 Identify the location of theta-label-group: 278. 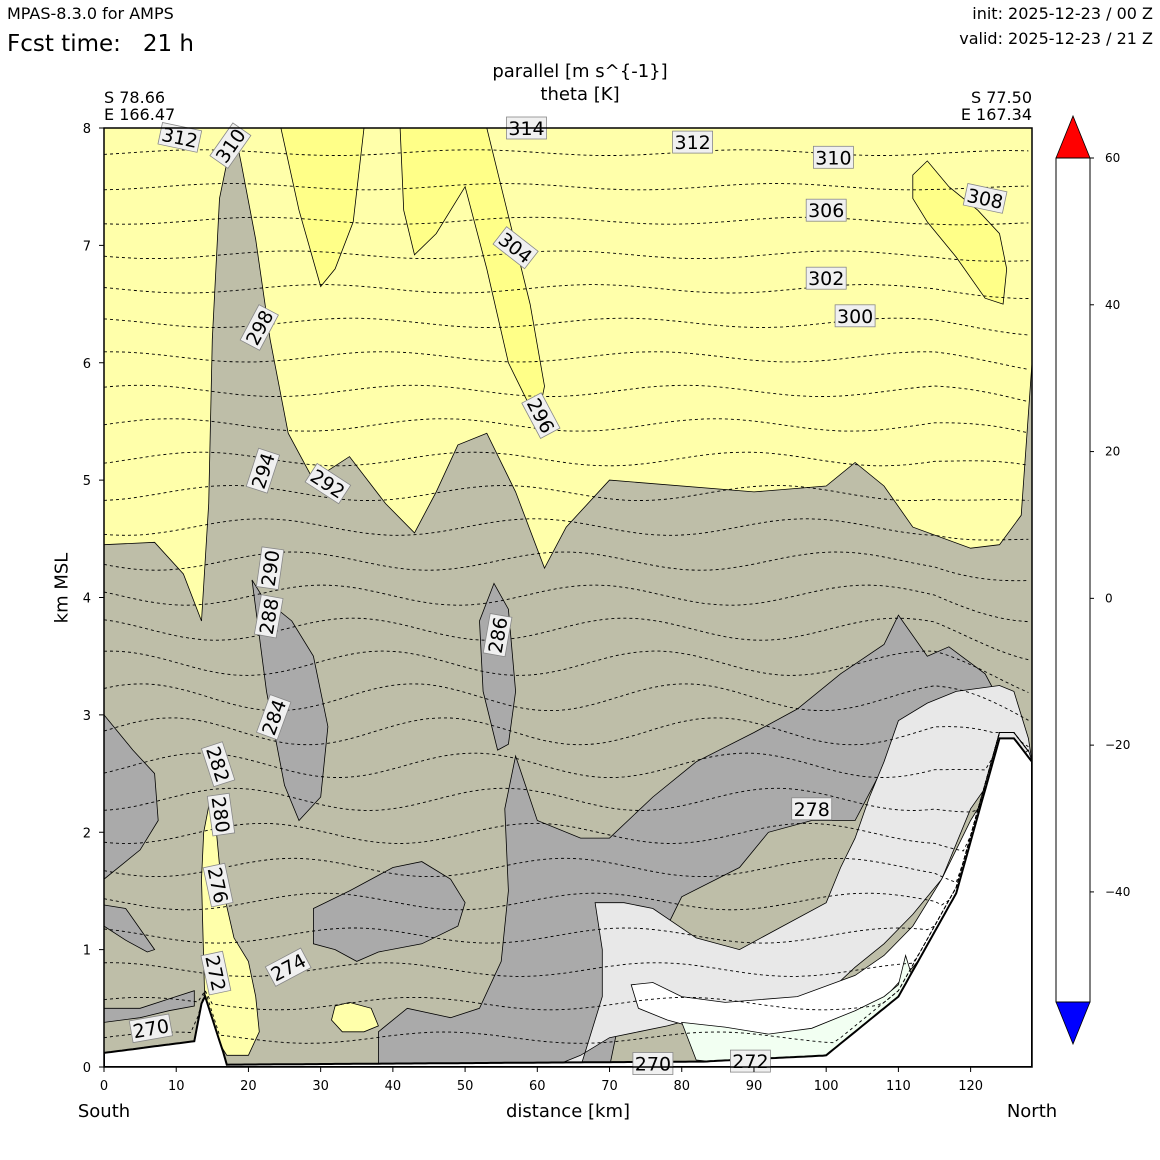
(812, 809).